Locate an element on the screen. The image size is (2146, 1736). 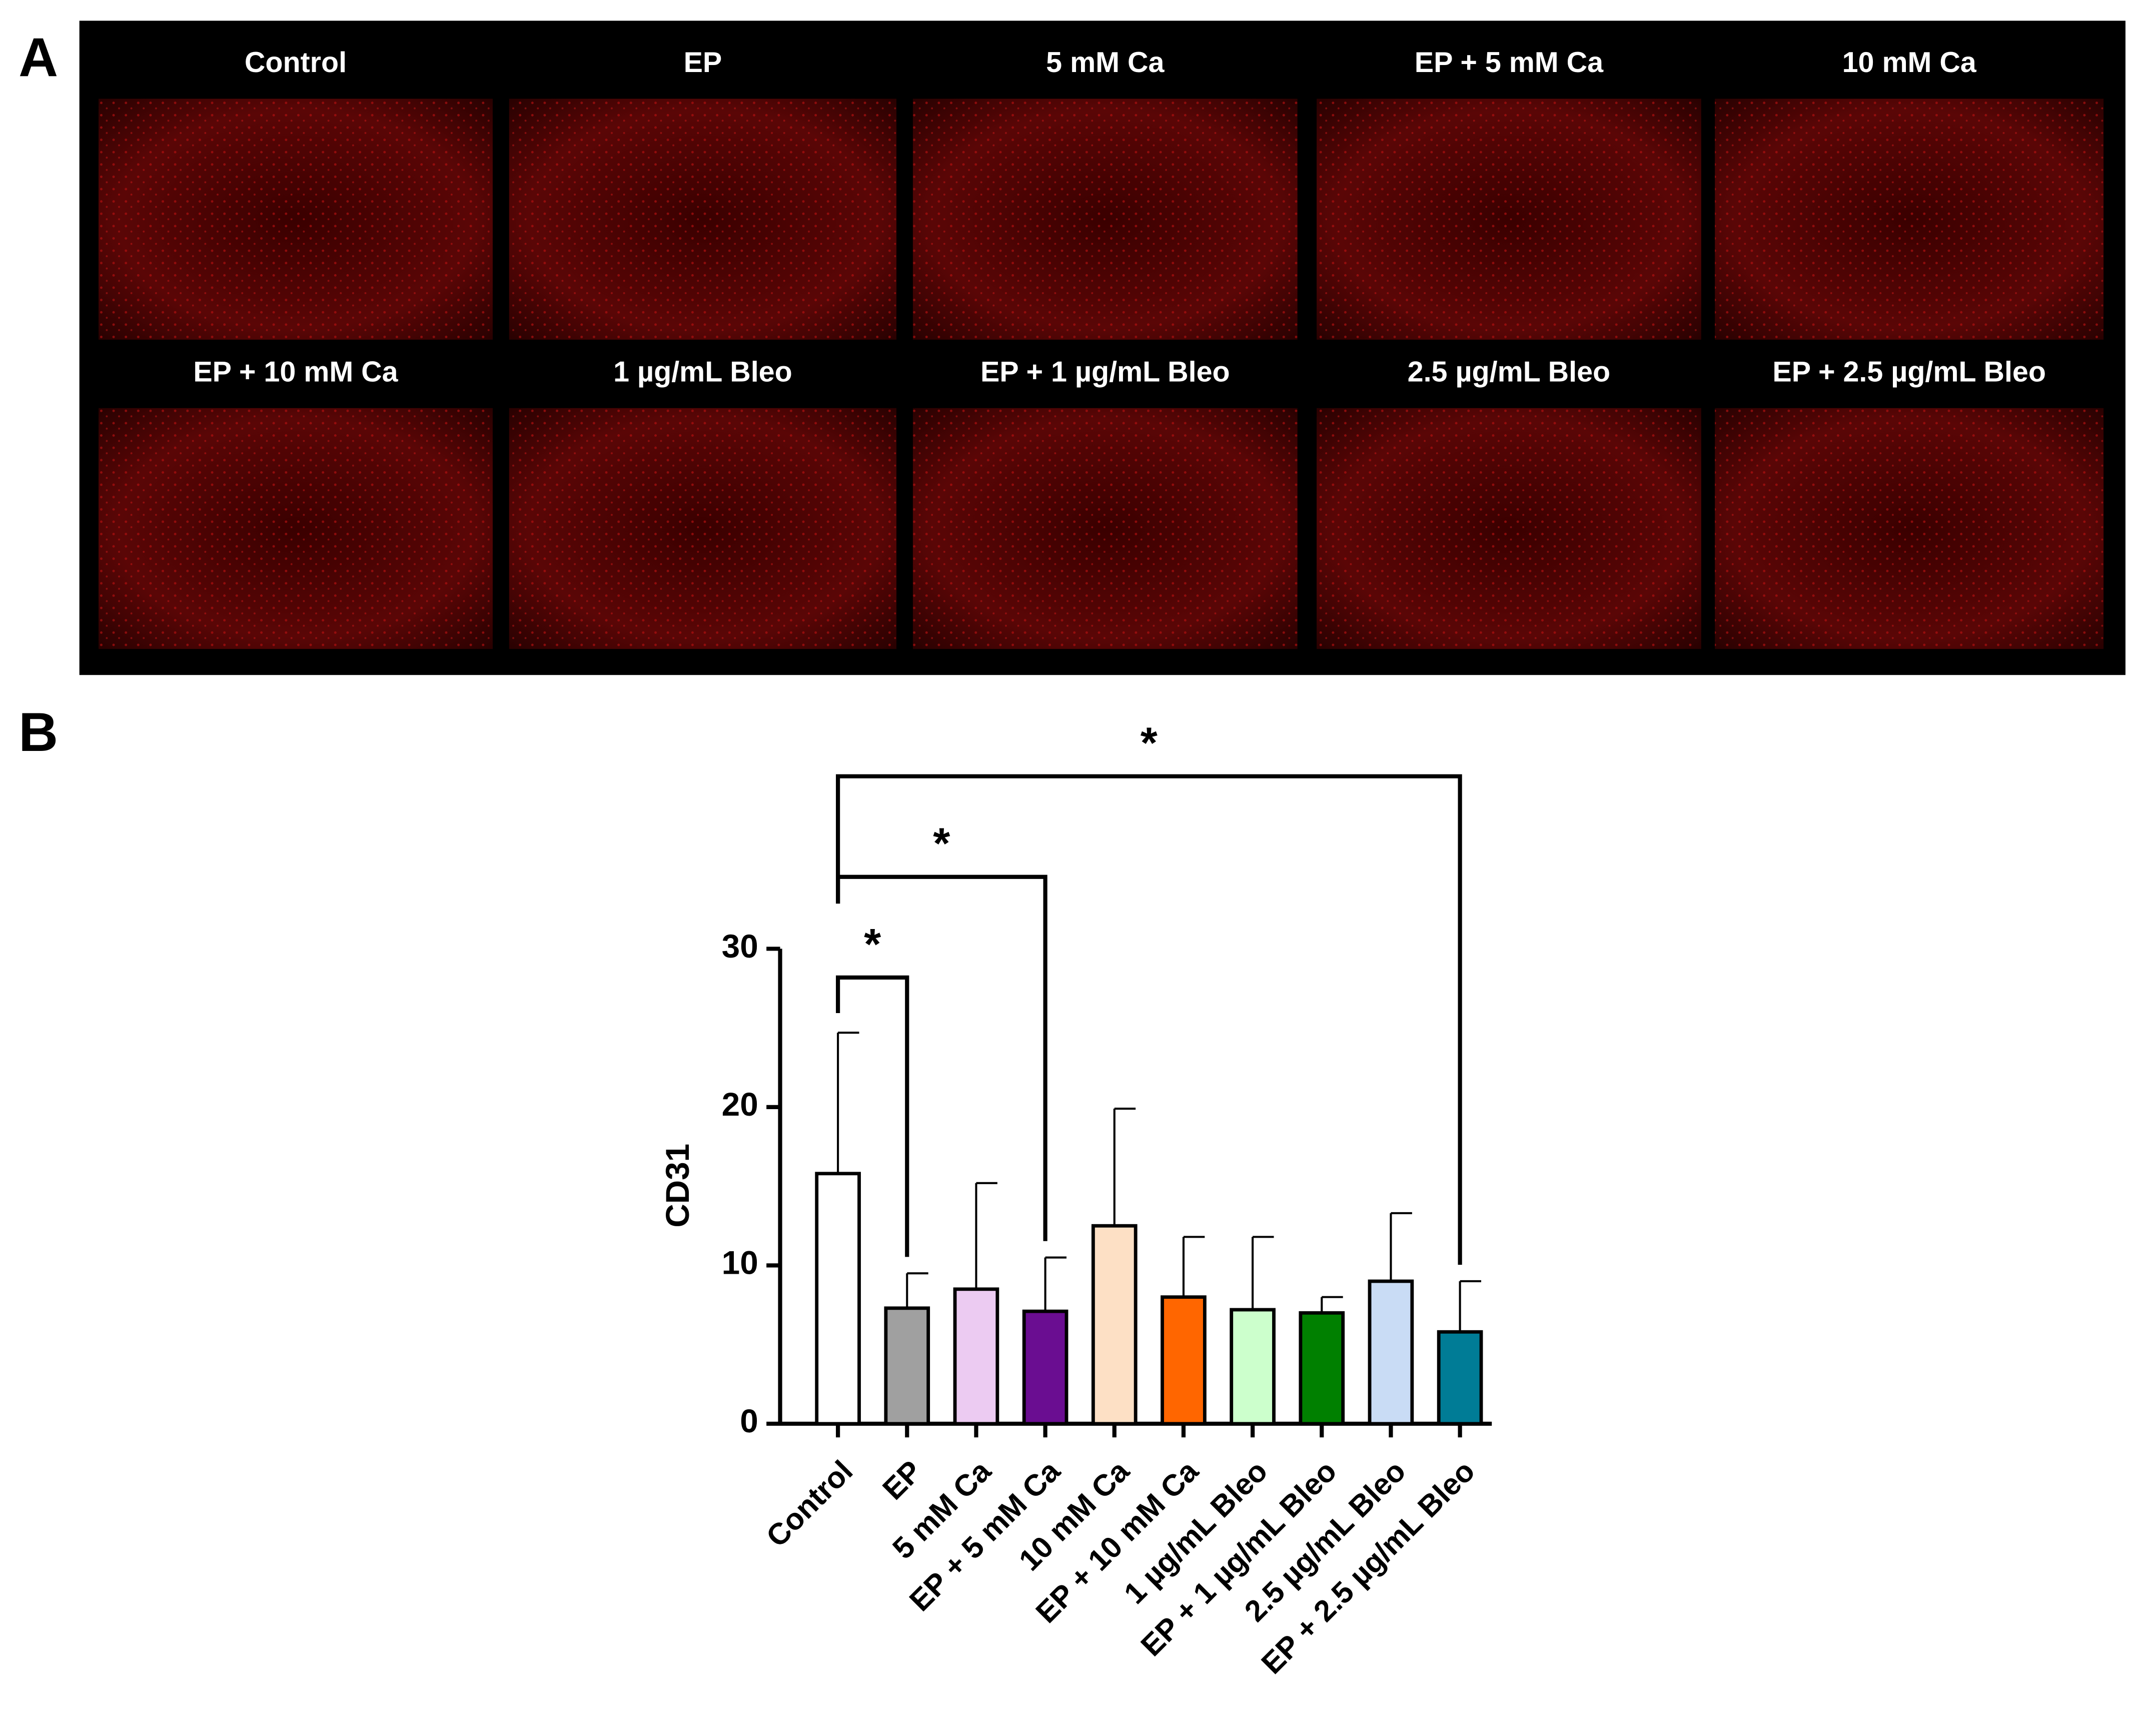
image-label: 2.5 µg/mL Bleo is located at coordinates (1509, 372).